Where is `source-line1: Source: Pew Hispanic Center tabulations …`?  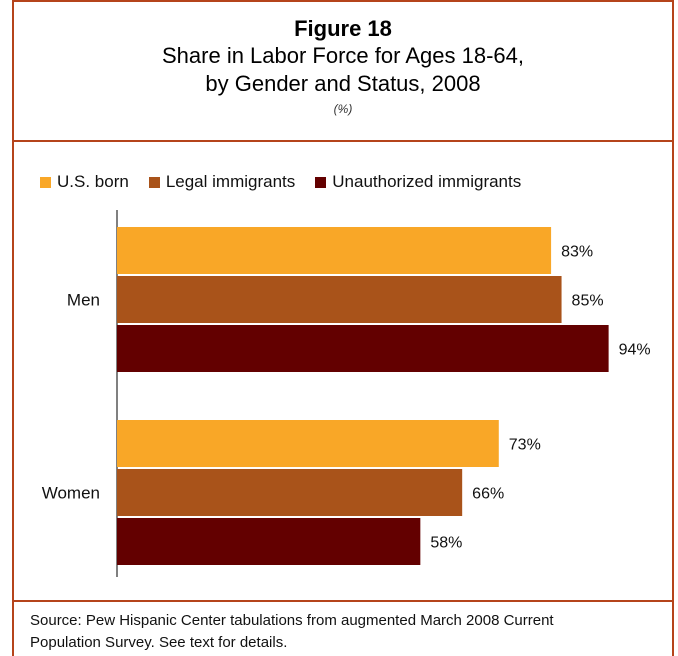
source-line1: Source: Pew Hispanic Center tabulations … is located at coordinates (350, 621).